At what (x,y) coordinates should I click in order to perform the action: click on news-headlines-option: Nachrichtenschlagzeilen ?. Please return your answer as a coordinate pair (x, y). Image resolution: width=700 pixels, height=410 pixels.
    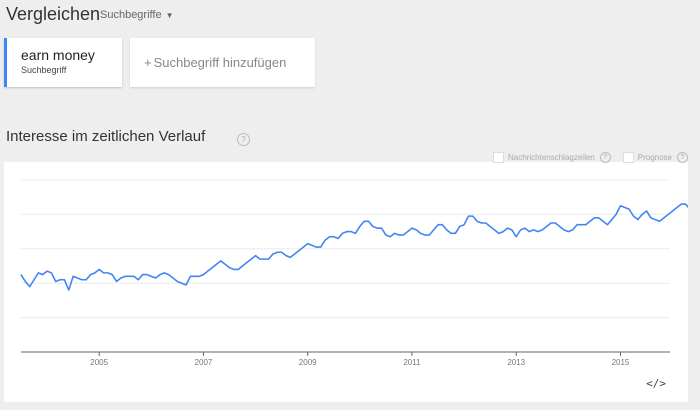
    Looking at the image, I should click on (552, 157).